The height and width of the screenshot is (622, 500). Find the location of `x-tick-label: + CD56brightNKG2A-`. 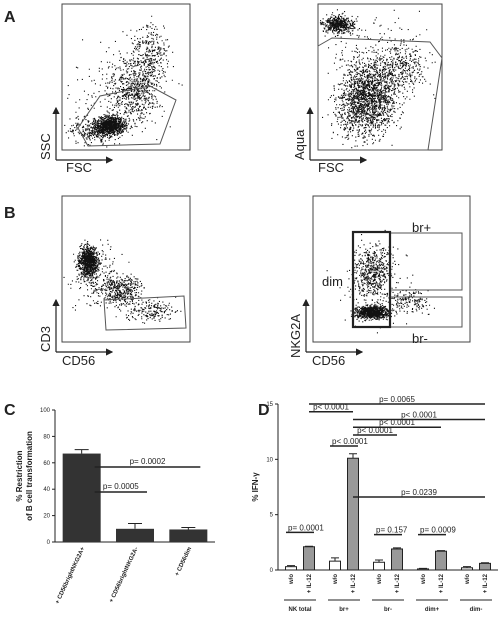

x-tick-label: + CD56brightNKG2A- is located at coordinates (124, 574).